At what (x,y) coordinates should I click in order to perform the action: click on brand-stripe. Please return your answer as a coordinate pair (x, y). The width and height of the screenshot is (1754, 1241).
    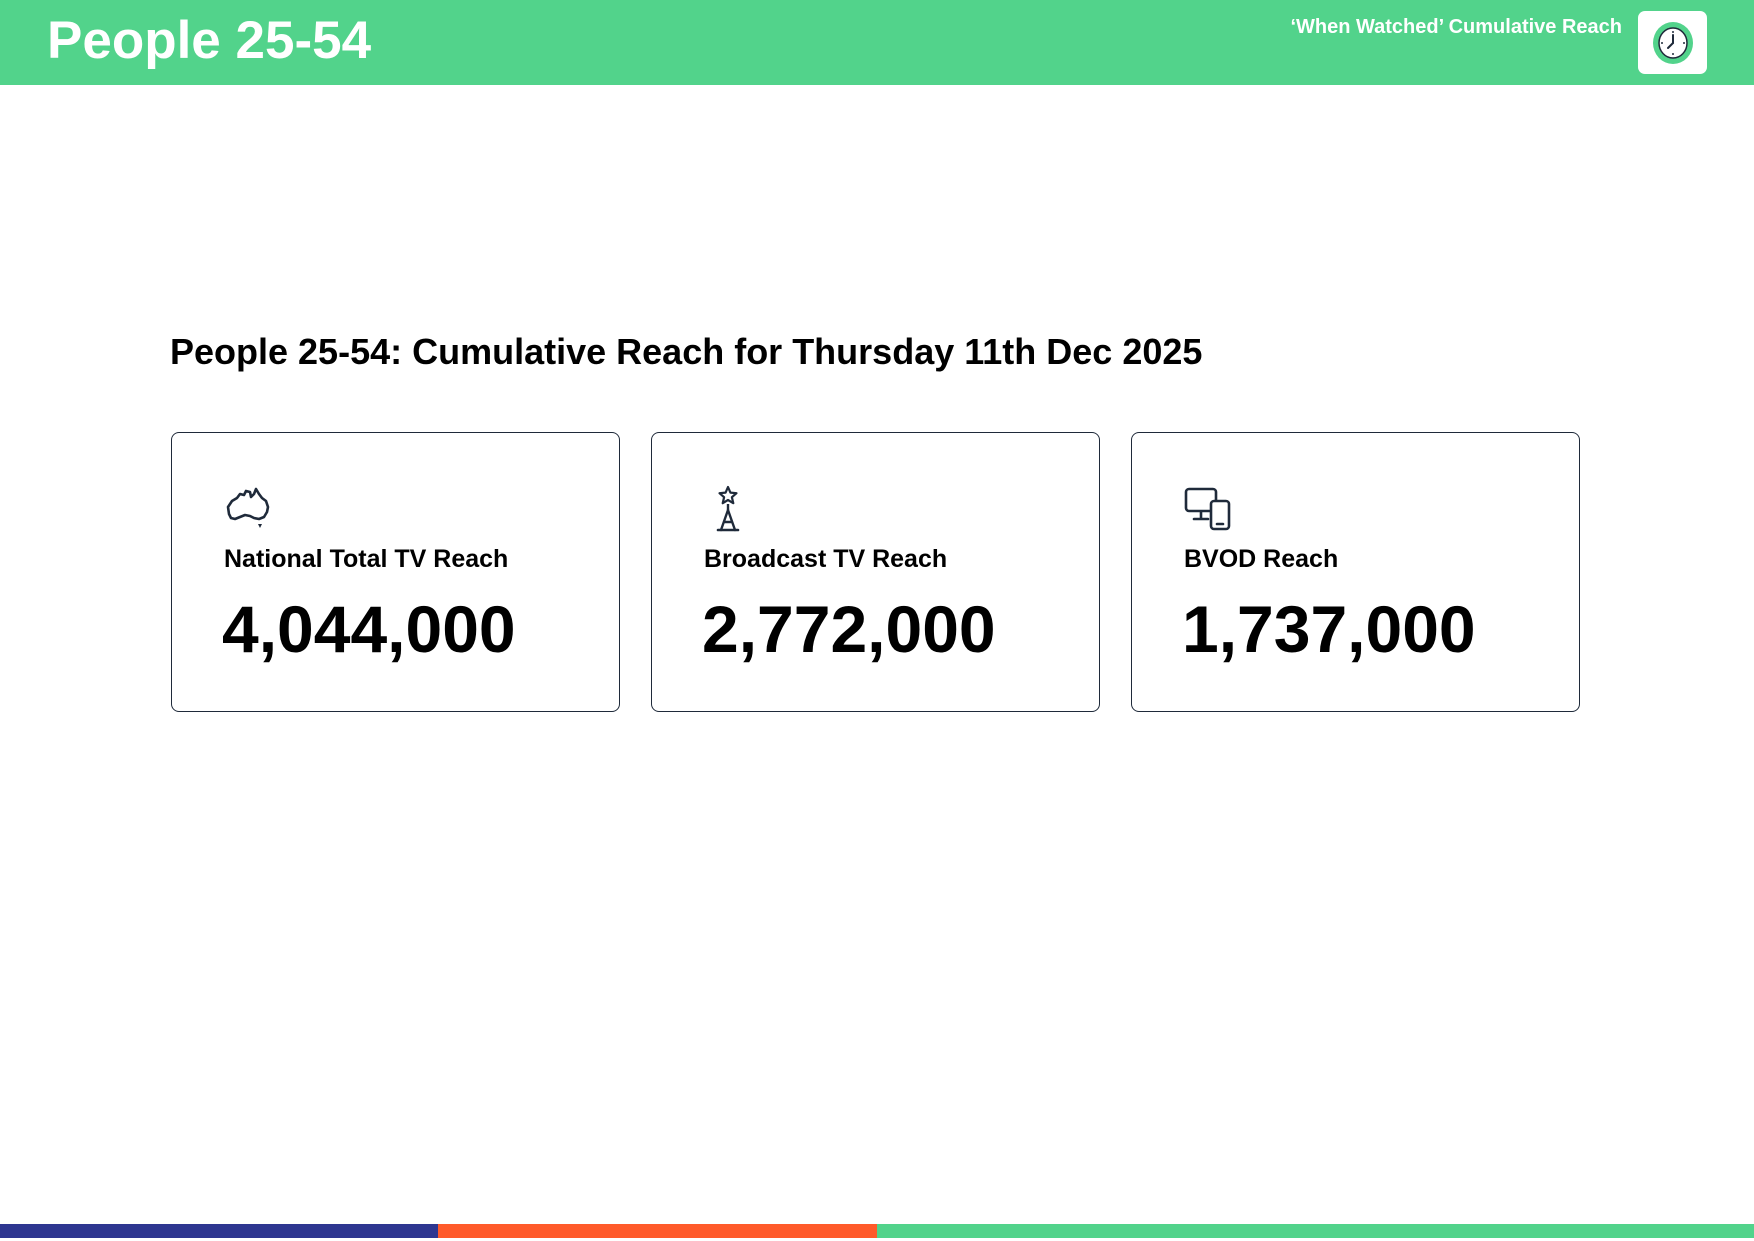
    Looking at the image, I should click on (877, 1231).